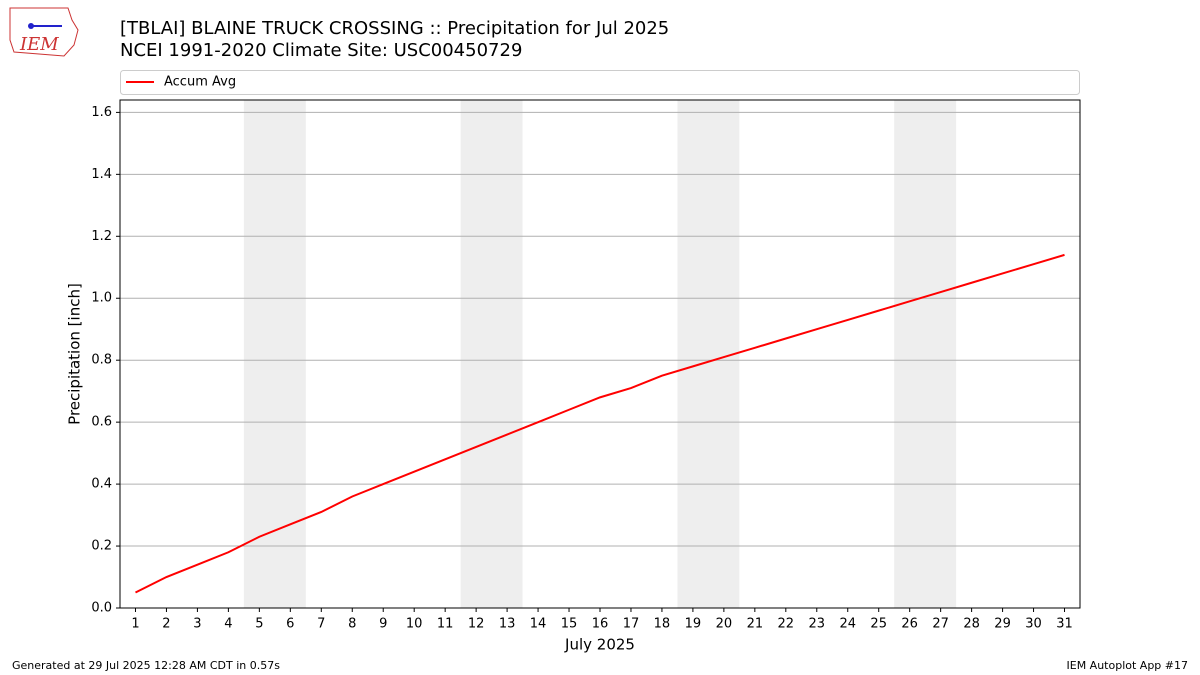 The width and height of the screenshot is (1200, 675). What do you see at coordinates (414, 624) in the screenshot?
I see `x-tick-label: 10` at bounding box center [414, 624].